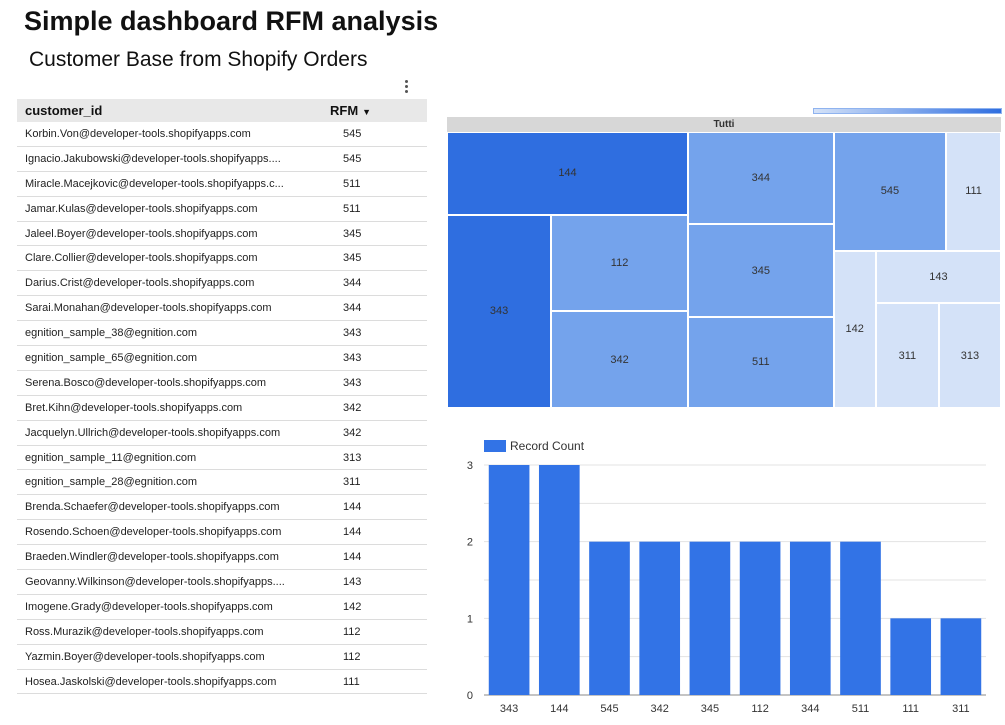 The image size is (1005, 725). What do you see at coordinates (351, 681) in the screenshot?
I see `rfm-cell: 111` at bounding box center [351, 681].